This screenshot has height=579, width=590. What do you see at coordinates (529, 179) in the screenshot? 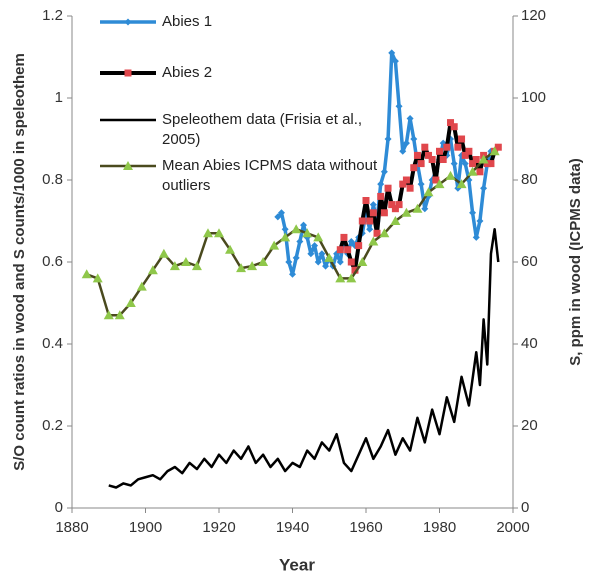
I see `y2-tick-label: 80` at bounding box center [529, 179].